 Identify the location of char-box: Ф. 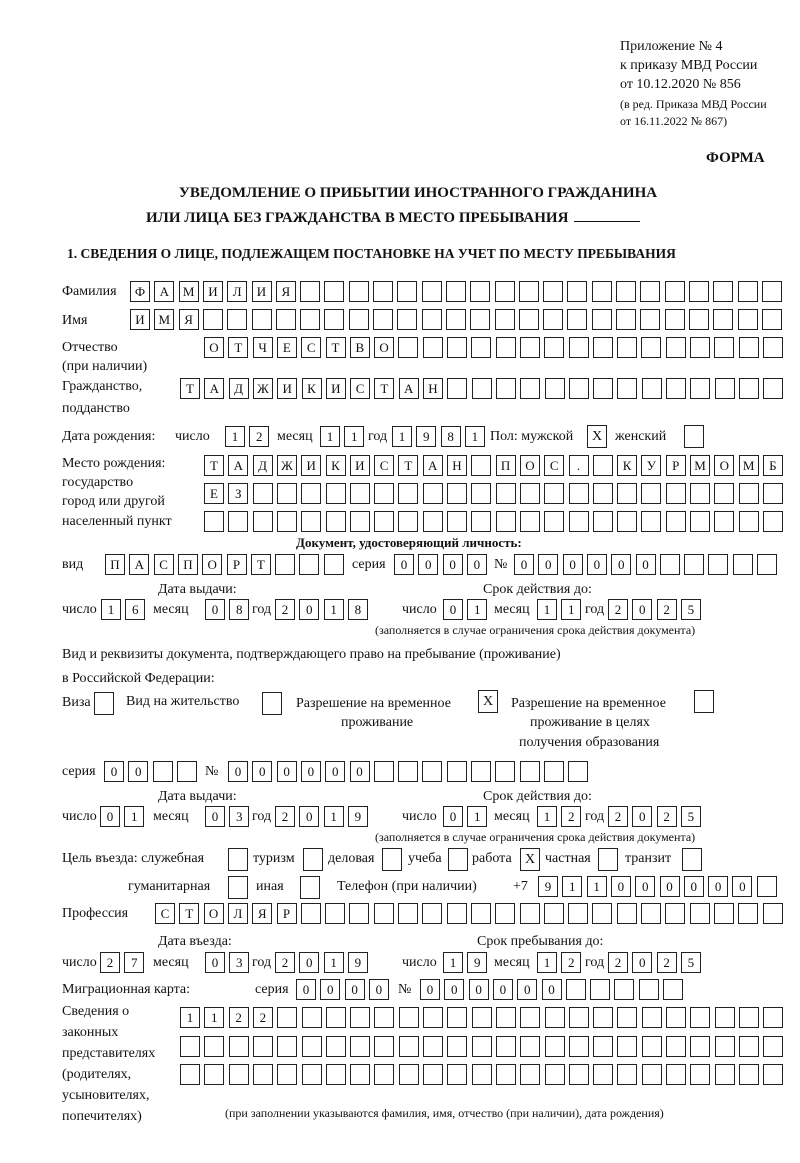
(140, 291).